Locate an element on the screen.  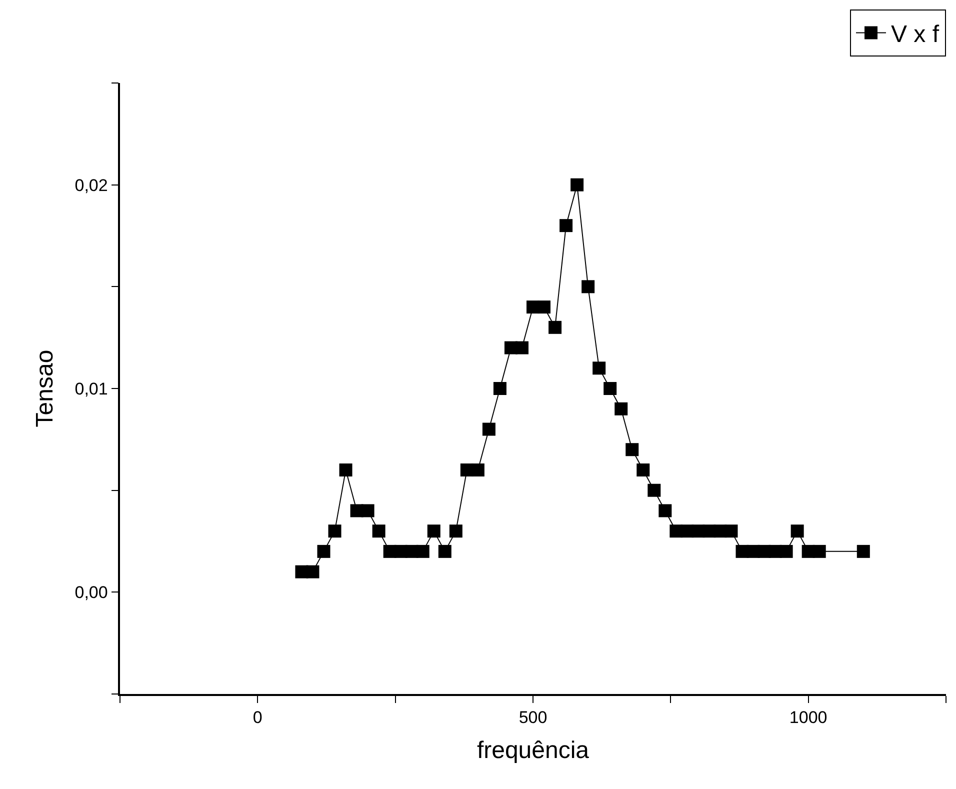
x-tick-label: 1000 is located at coordinates (808, 718).